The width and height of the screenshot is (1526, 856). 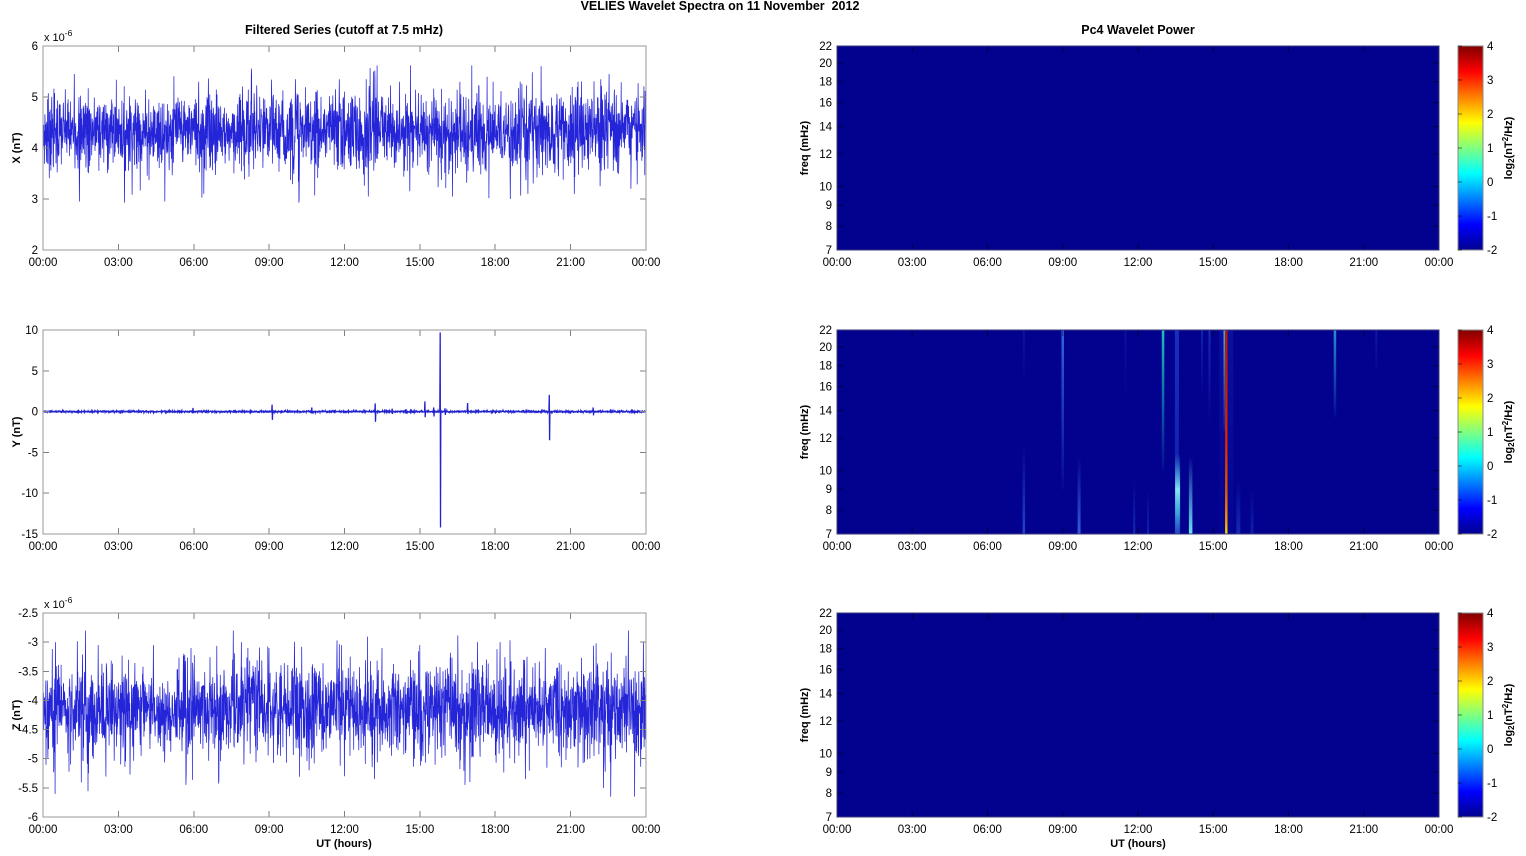 I want to click on svg-text: -4, so click(x=33, y=701).